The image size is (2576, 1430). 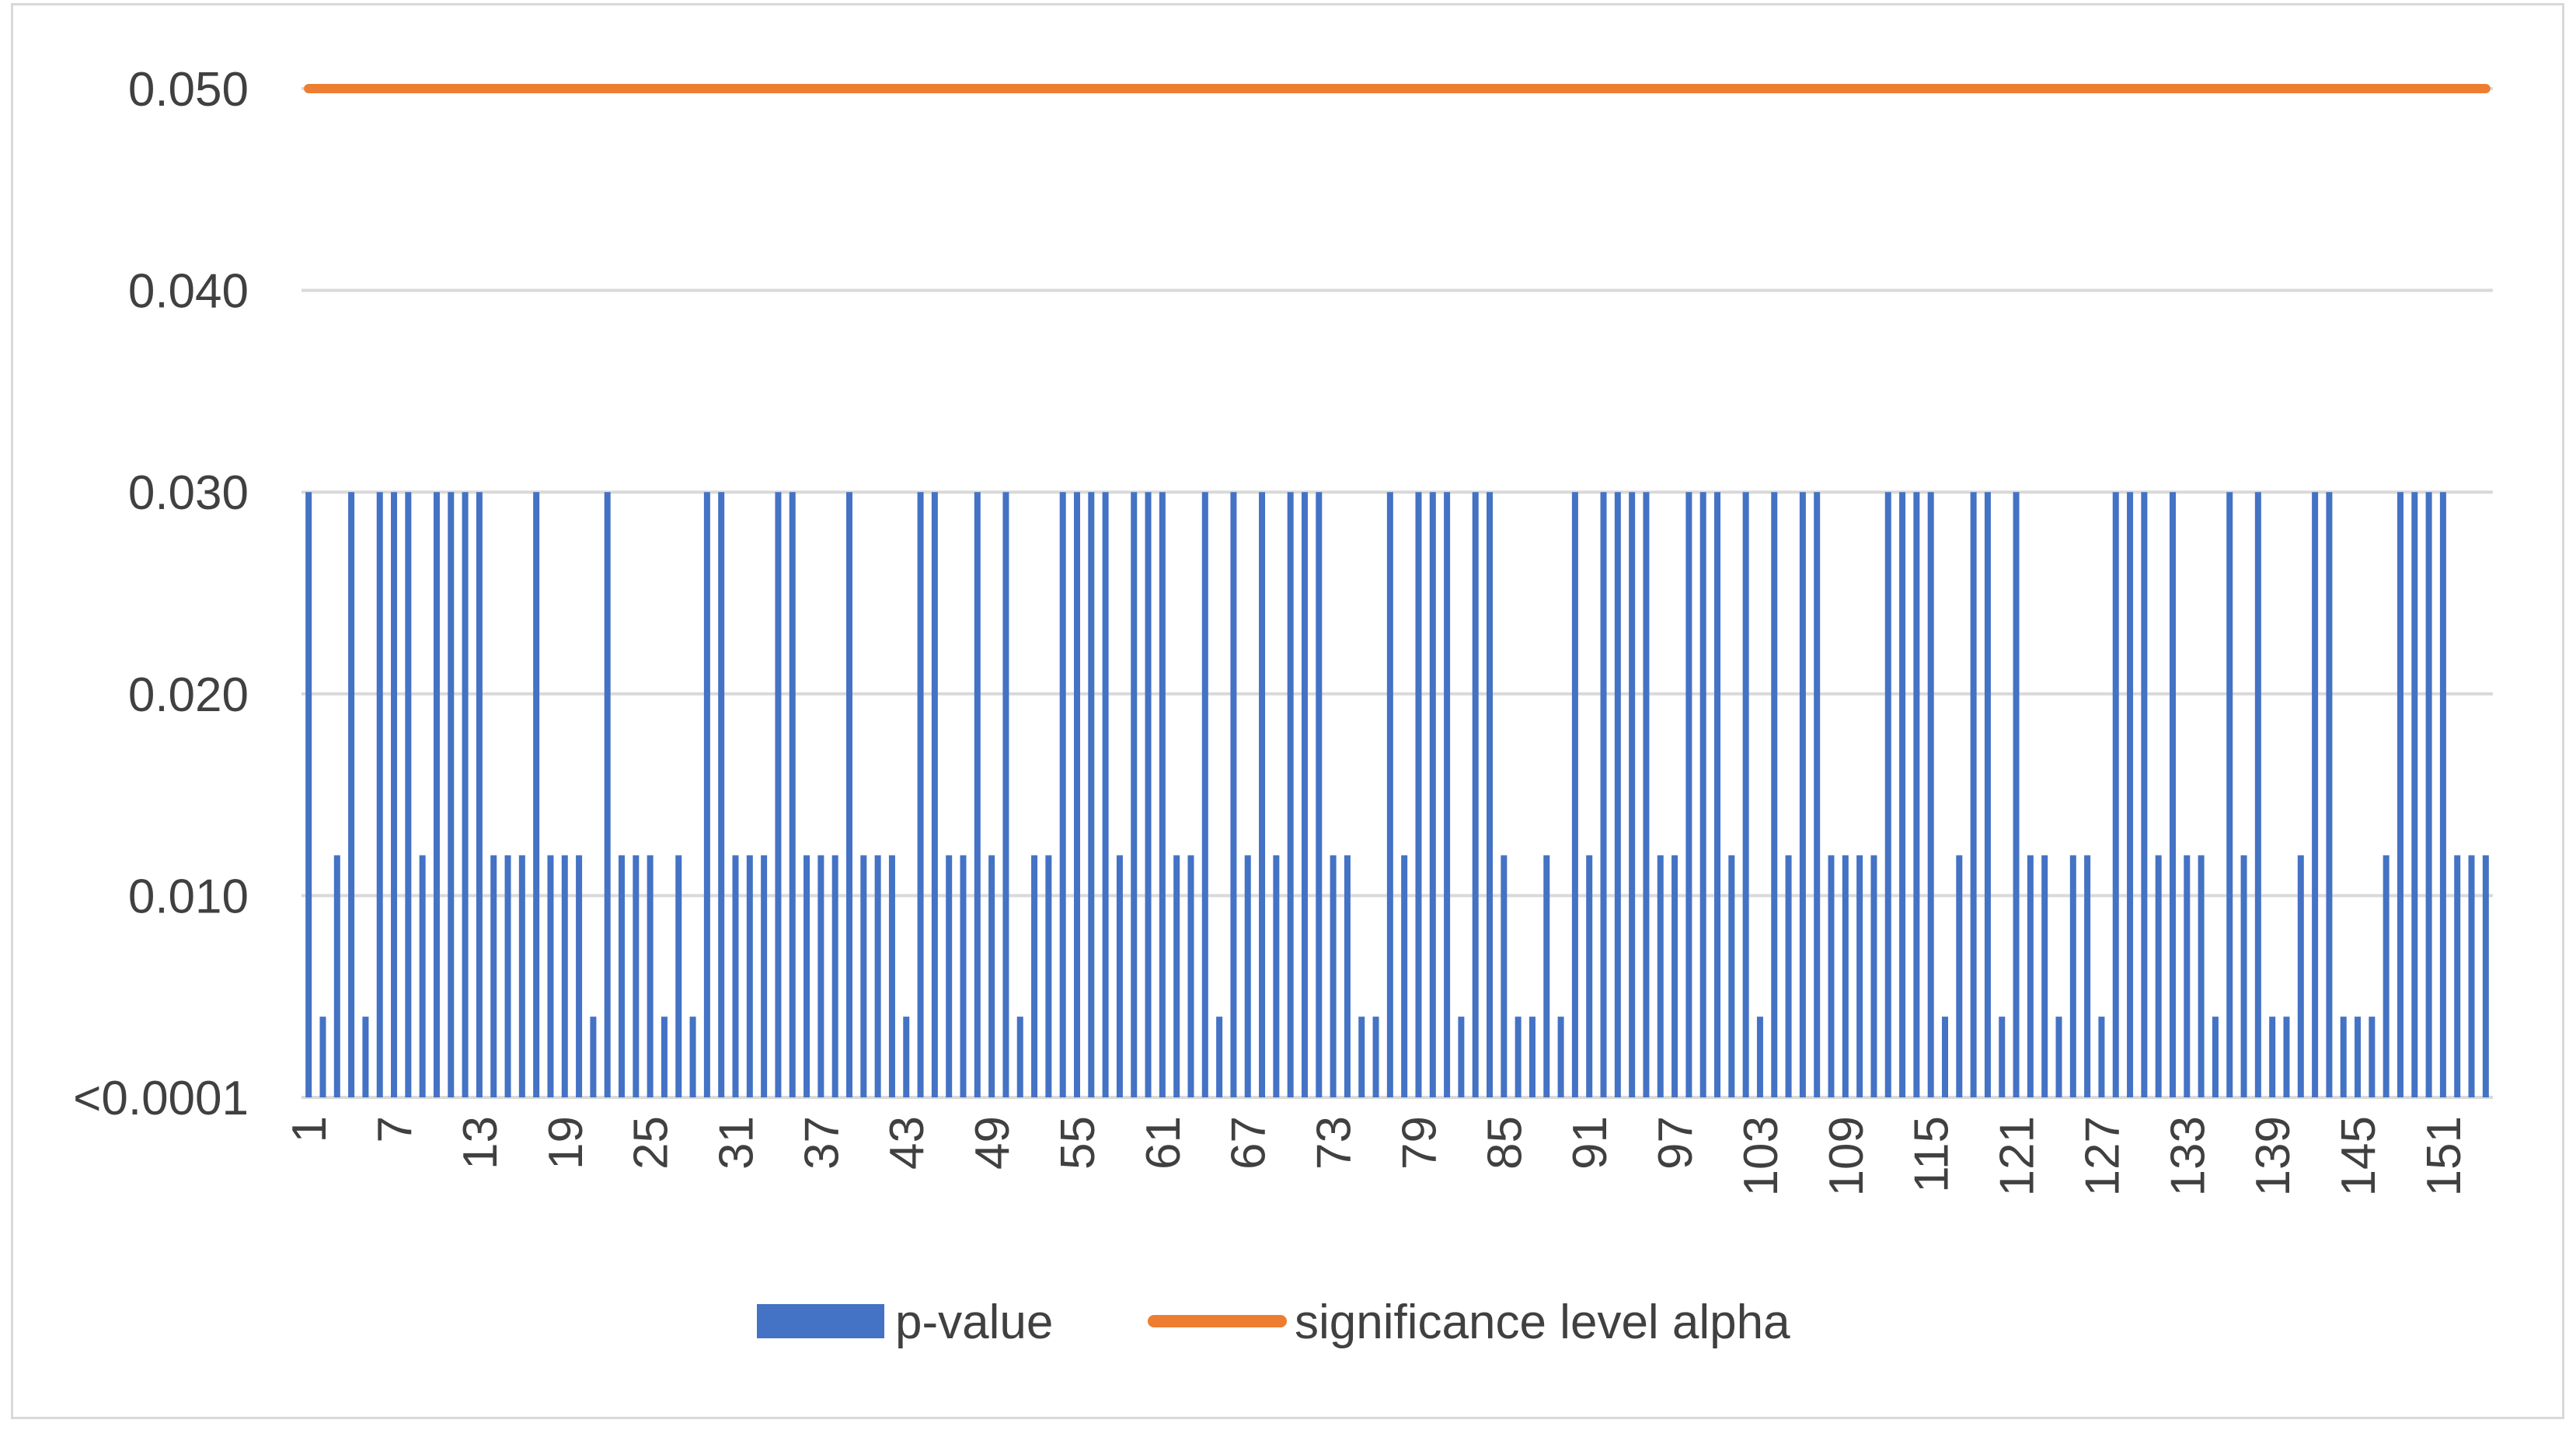 What do you see at coordinates (1542, 1322) in the screenshot?
I see `legend-label-significance-level-alpha: significance level alpha` at bounding box center [1542, 1322].